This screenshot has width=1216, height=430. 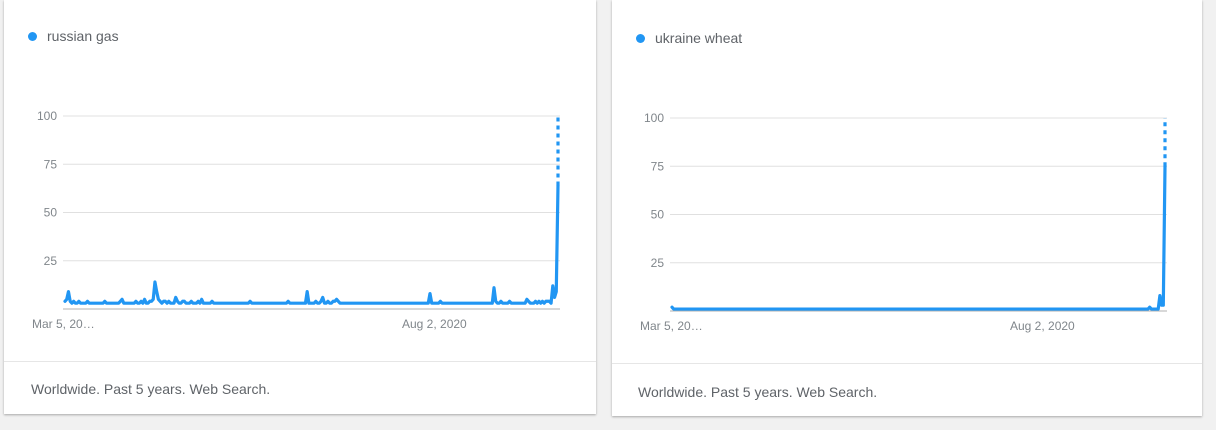 I want to click on series-line-russian-gas, so click(x=311, y=244).